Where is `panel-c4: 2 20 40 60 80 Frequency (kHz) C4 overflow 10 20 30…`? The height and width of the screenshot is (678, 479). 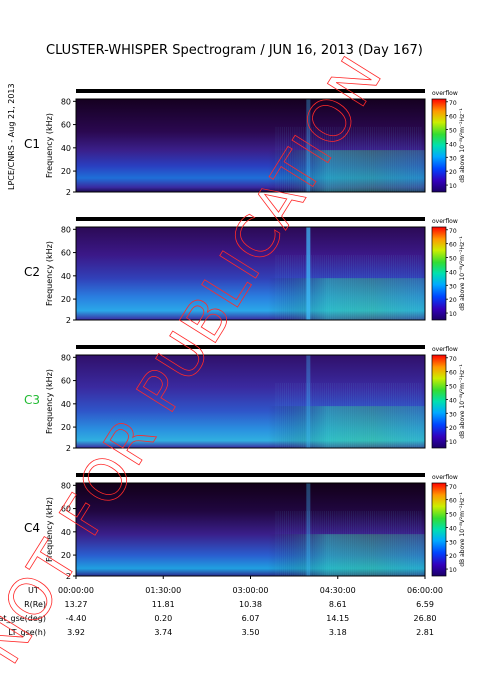
panel-c4: 2 20 40 60 80 Frequency (kHz) C4 overflow 10 20 30… is located at coordinates (245, 527).